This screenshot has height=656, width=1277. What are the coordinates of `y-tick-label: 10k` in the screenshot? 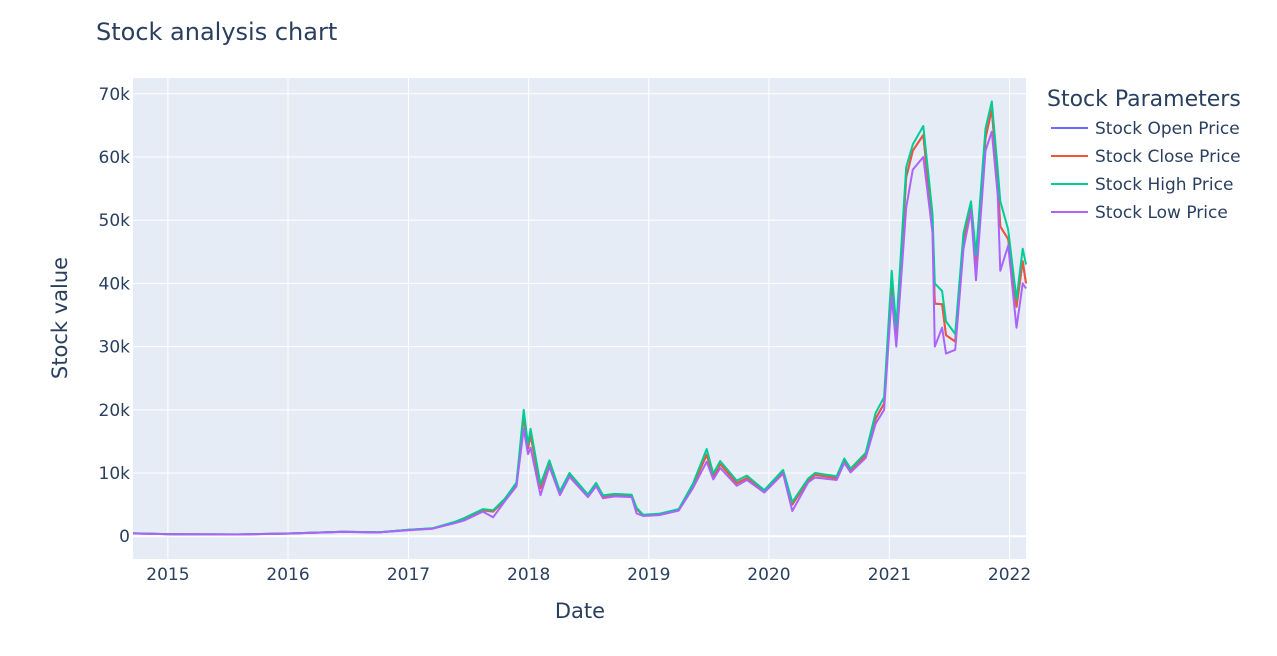 It's located at (115, 474).